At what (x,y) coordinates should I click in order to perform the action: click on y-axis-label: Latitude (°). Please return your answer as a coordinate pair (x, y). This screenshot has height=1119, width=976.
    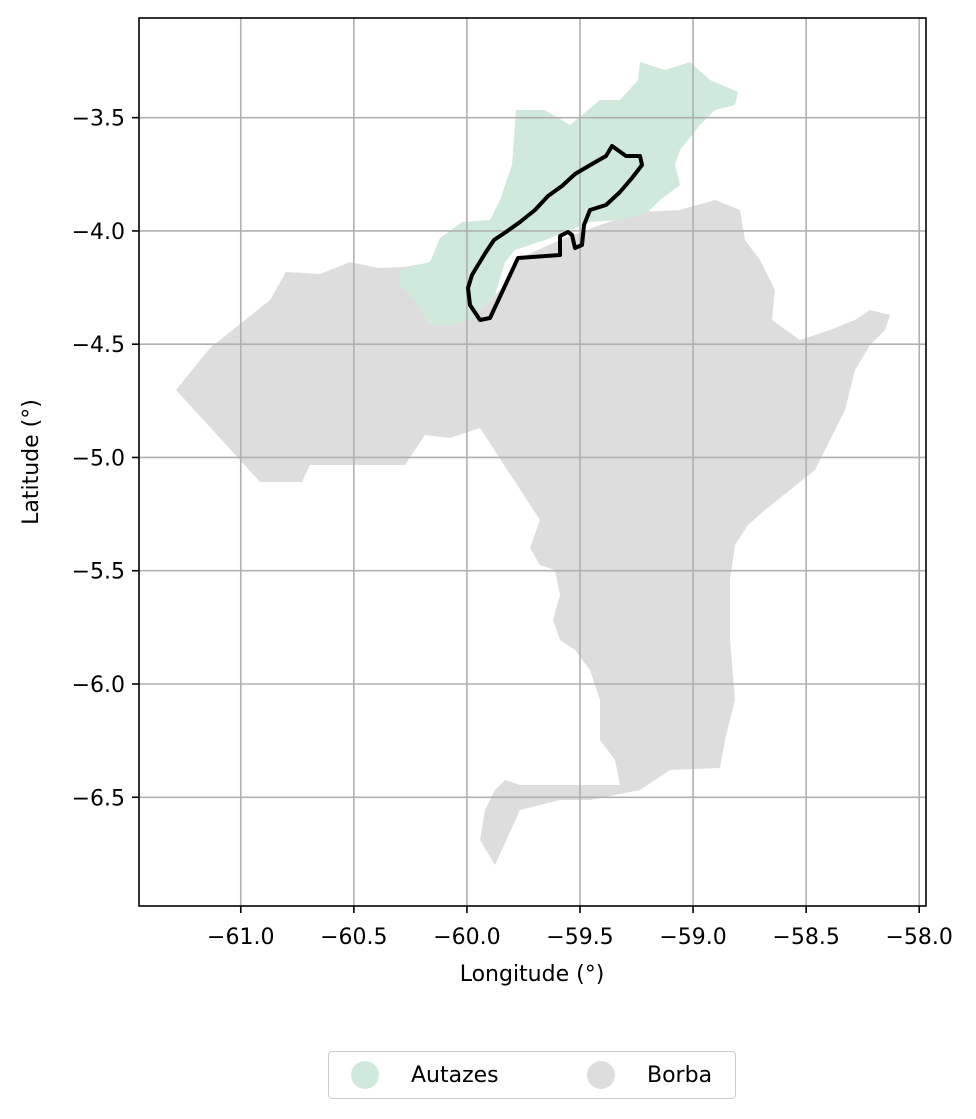
    Looking at the image, I should click on (31, 462).